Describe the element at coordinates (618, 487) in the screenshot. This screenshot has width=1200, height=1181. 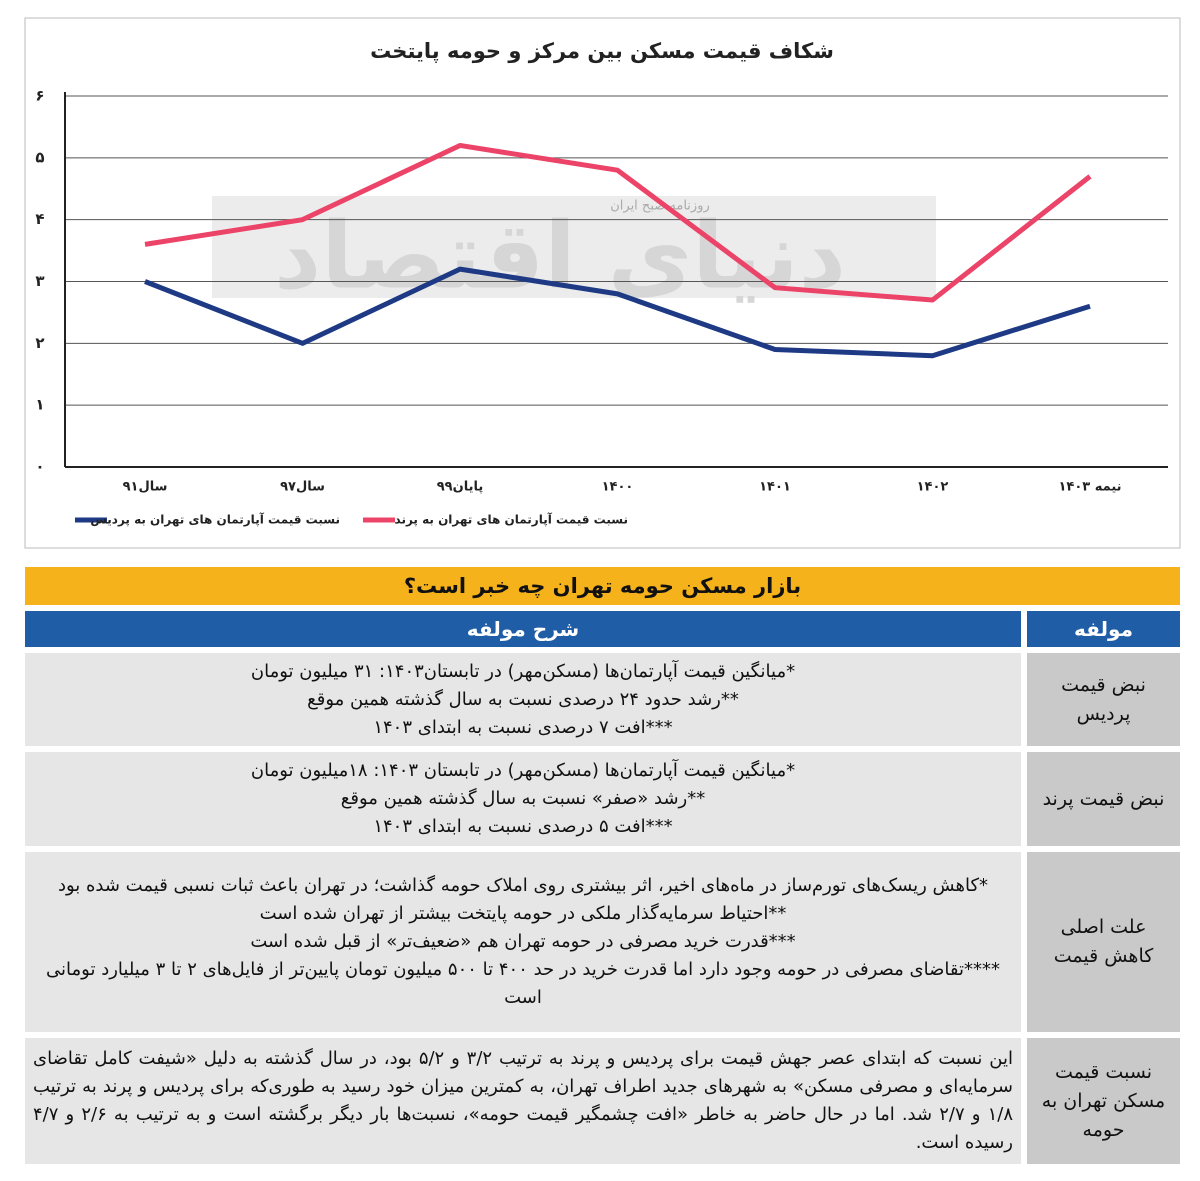
I see `x-tick-label: ۱۴۰۰` at that location.